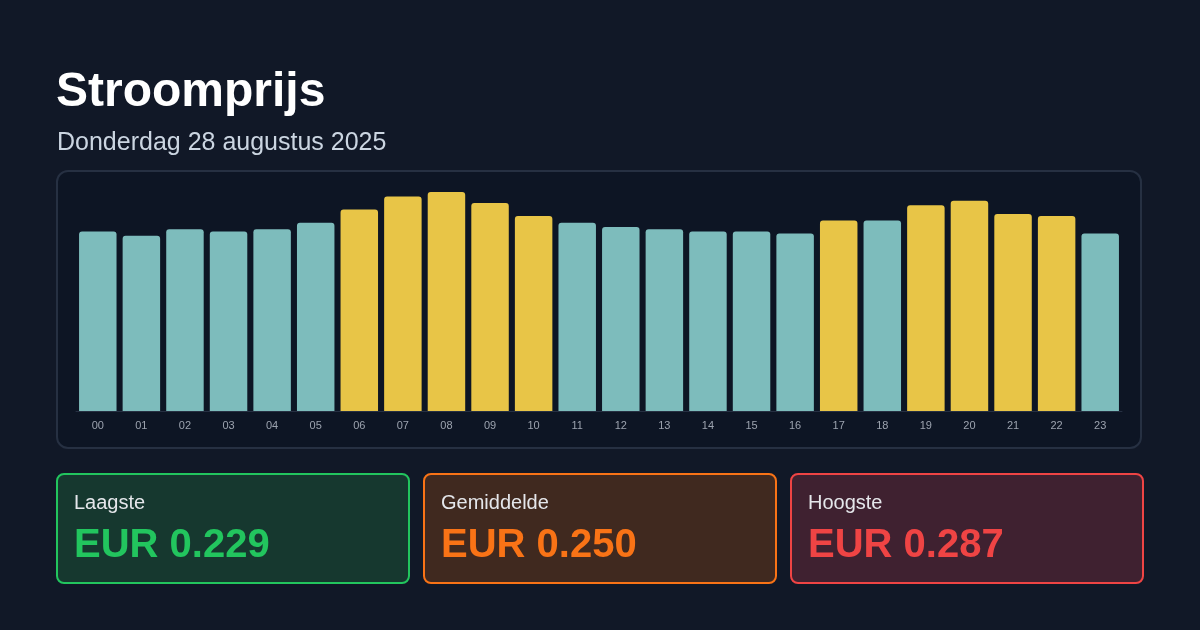 This screenshot has height=630, width=1200. I want to click on x-tick-label: 21, so click(1013, 424).